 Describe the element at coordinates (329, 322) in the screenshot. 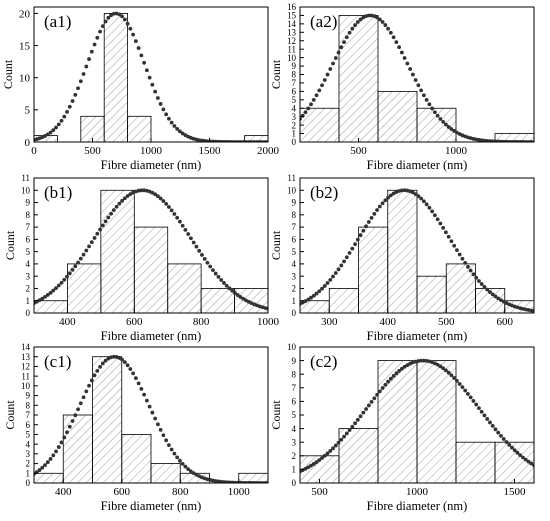

I see `x-tick-label: 300` at that location.